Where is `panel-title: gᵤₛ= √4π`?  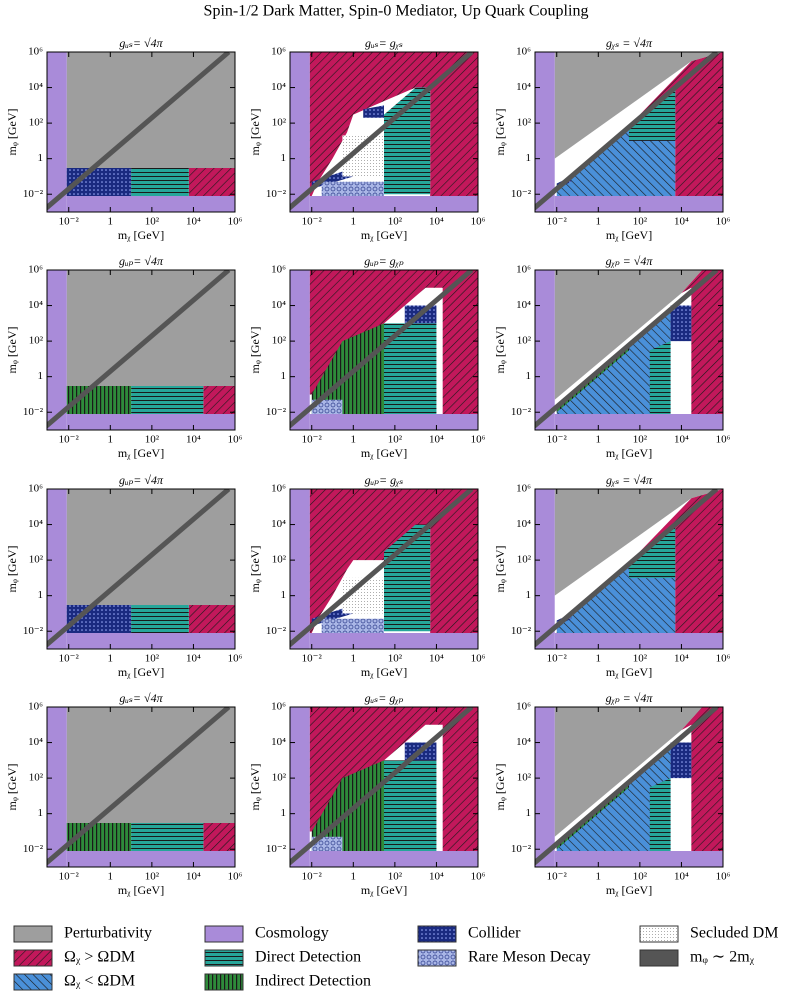
panel-title: gᵤₛ= √4π is located at coordinates (141, 43).